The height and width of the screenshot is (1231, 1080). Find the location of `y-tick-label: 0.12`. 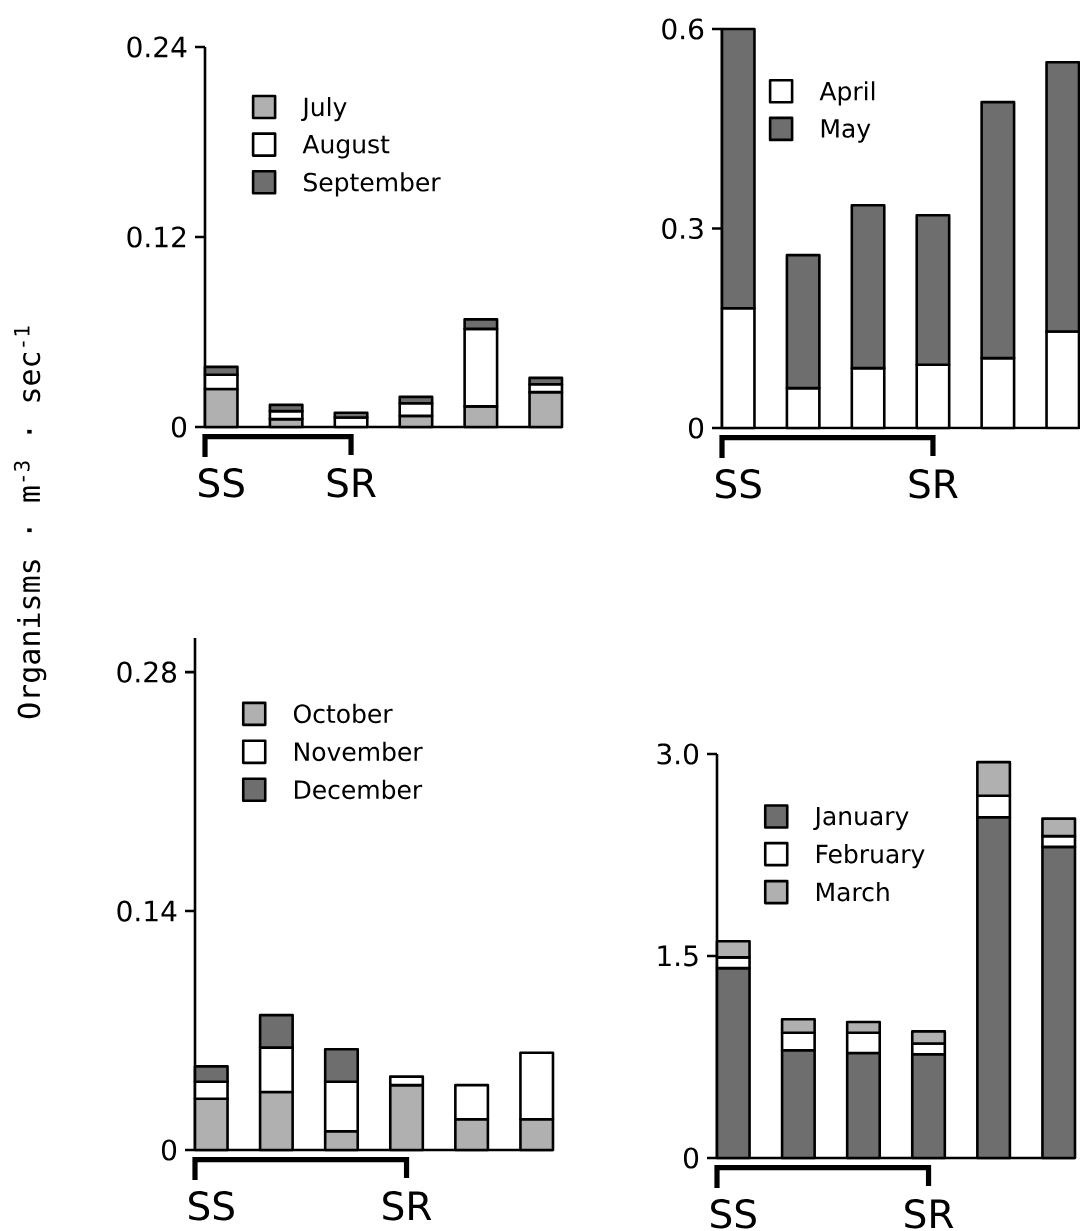

y-tick-label: 0.12 is located at coordinates (156, 237).